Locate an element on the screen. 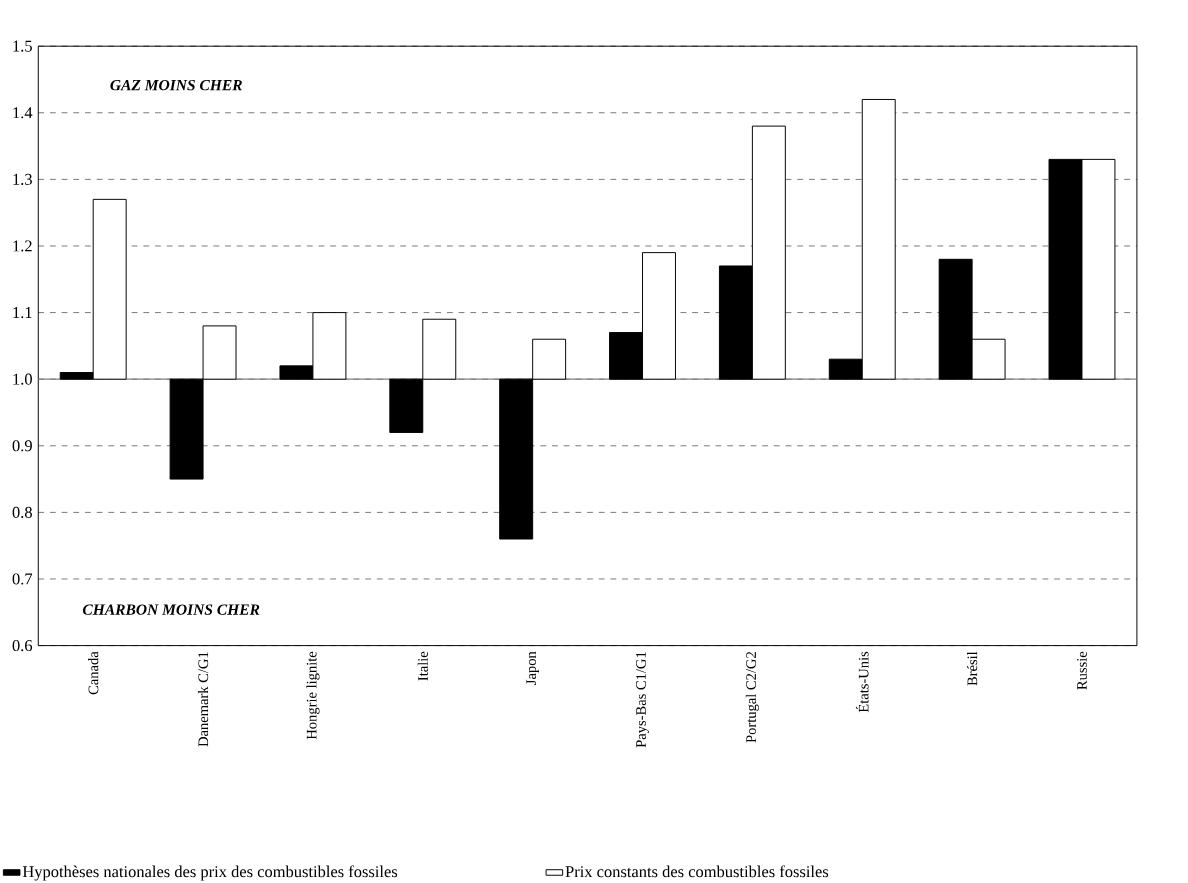 The image size is (1188, 883). y-tick-label: 1.0 is located at coordinates (22, 379).